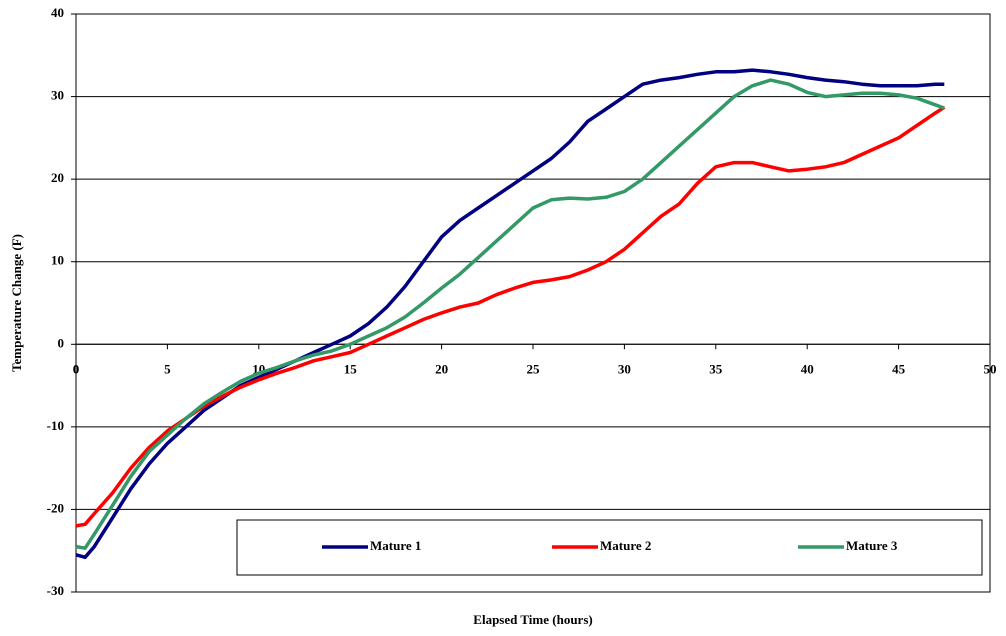 Image resolution: width=1006 pixels, height=636 pixels. I want to click on y-tick-label: 10, so click(57, 260).